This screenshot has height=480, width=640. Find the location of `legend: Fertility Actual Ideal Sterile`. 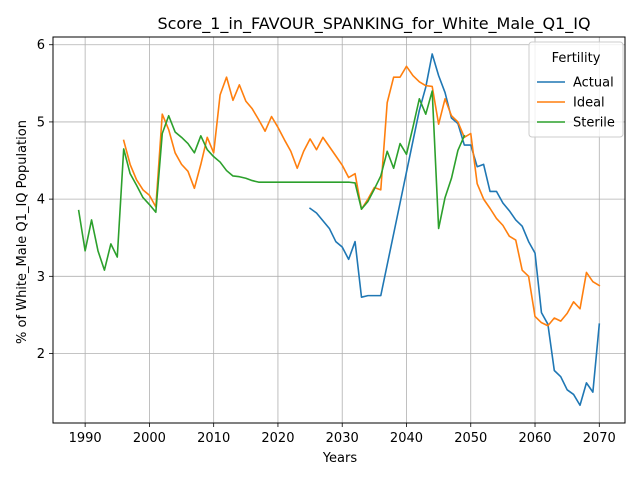

legend: Fertility Actual Ideal Sterile is located at coordinates (576, 89).